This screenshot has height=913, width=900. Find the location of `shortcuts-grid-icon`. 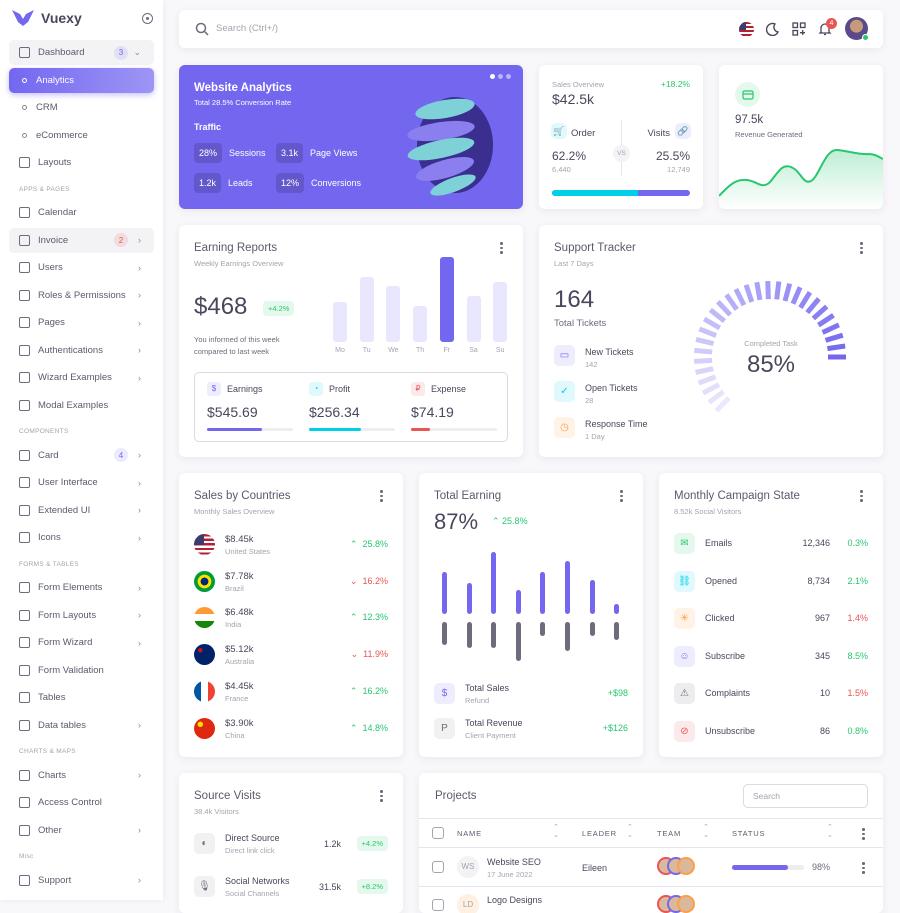

shortcuts-grid-icon is located at coordinates (799, 29).